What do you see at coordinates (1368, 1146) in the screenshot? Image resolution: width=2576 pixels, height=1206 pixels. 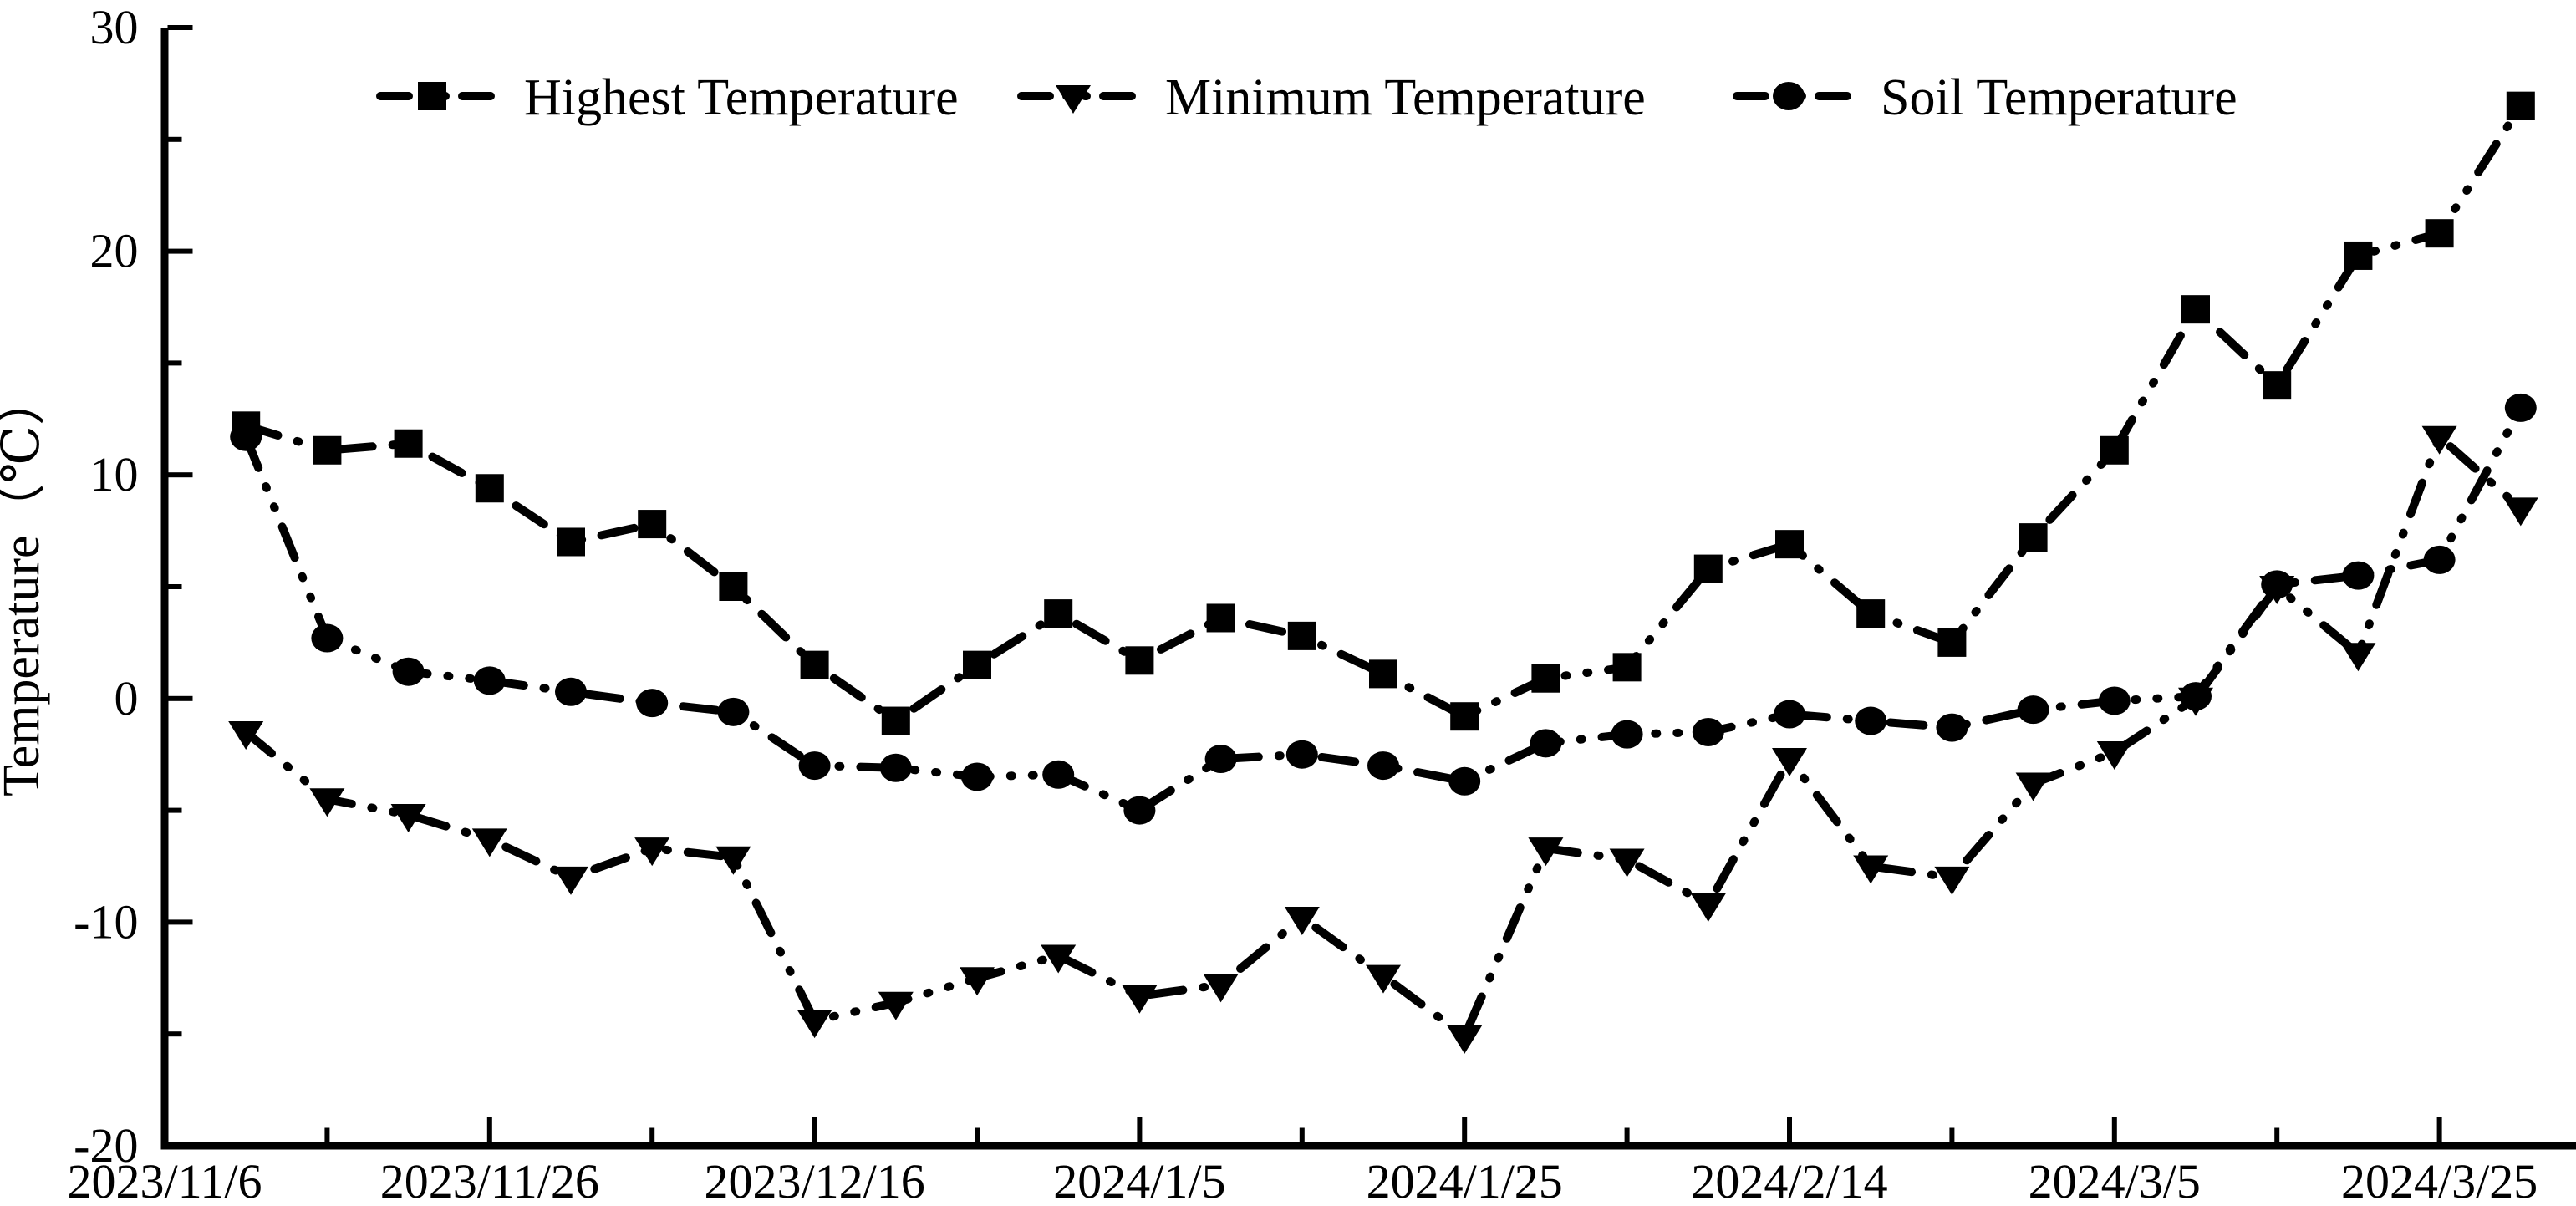 I see `x-axis-spine` at bounding box center [1368, 1146].